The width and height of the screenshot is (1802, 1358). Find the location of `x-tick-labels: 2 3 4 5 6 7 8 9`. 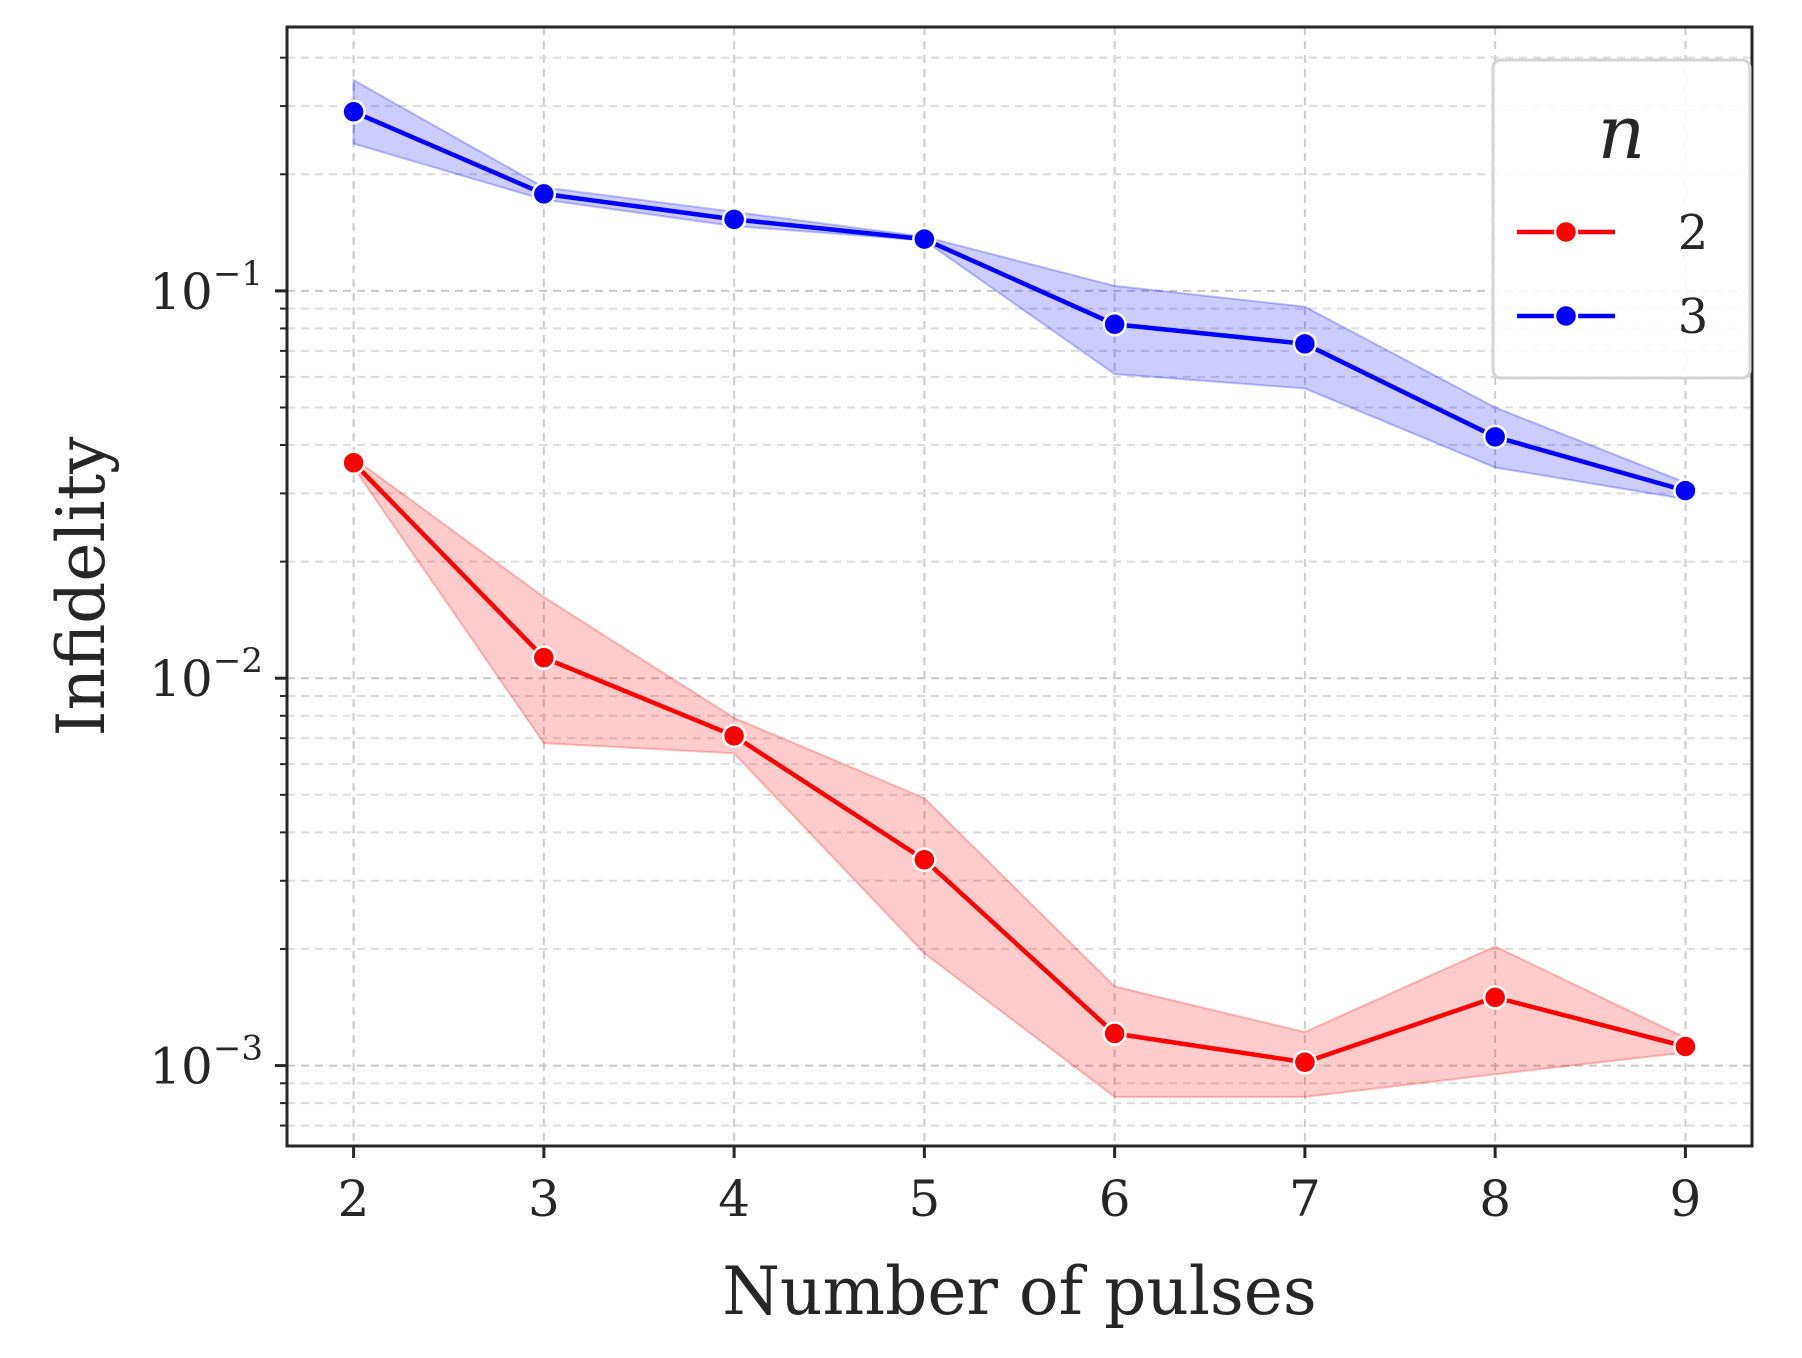

x-tick-labels: 2 3 4 5 6 7 8 9 is located at coordinates (1020, 1199).